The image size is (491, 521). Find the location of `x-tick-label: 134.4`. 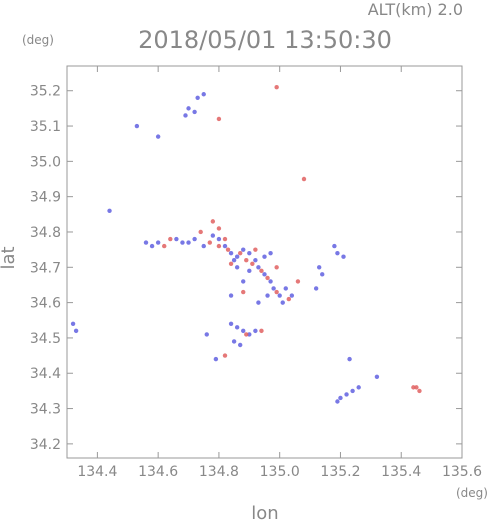

x-tick-label: 134.4 is located at coordinates (97, 472).